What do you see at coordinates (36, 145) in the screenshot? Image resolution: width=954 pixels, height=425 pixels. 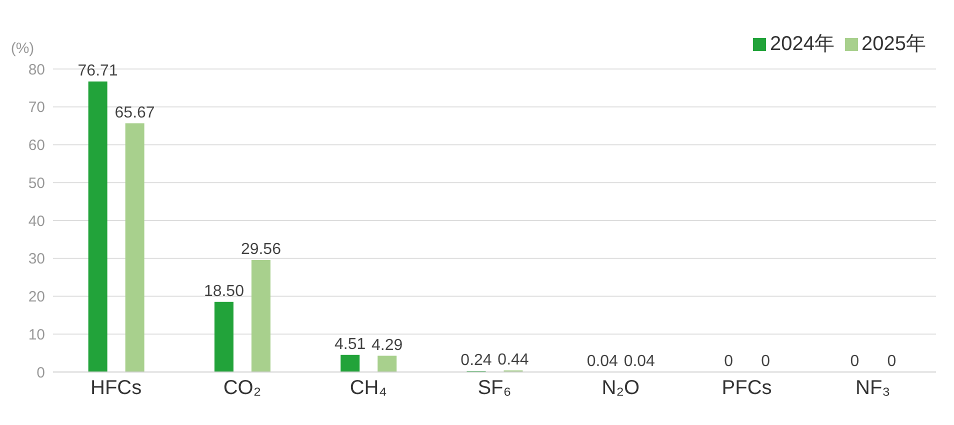 I see `y-tick-label: 60` at bounding box center [36, 145].